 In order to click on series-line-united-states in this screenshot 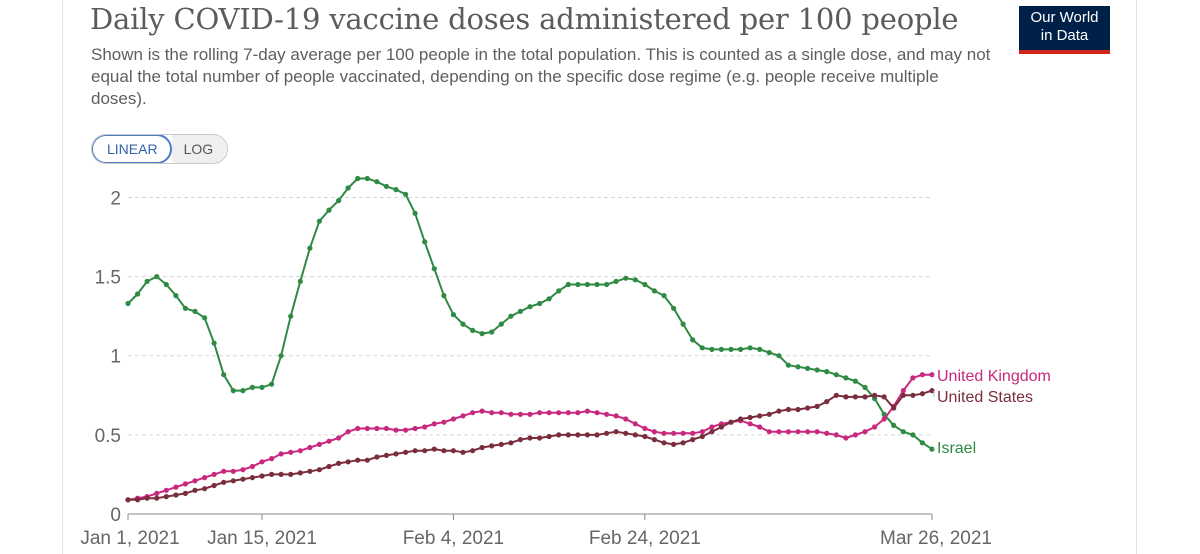, I will do `click(530, 445)`.